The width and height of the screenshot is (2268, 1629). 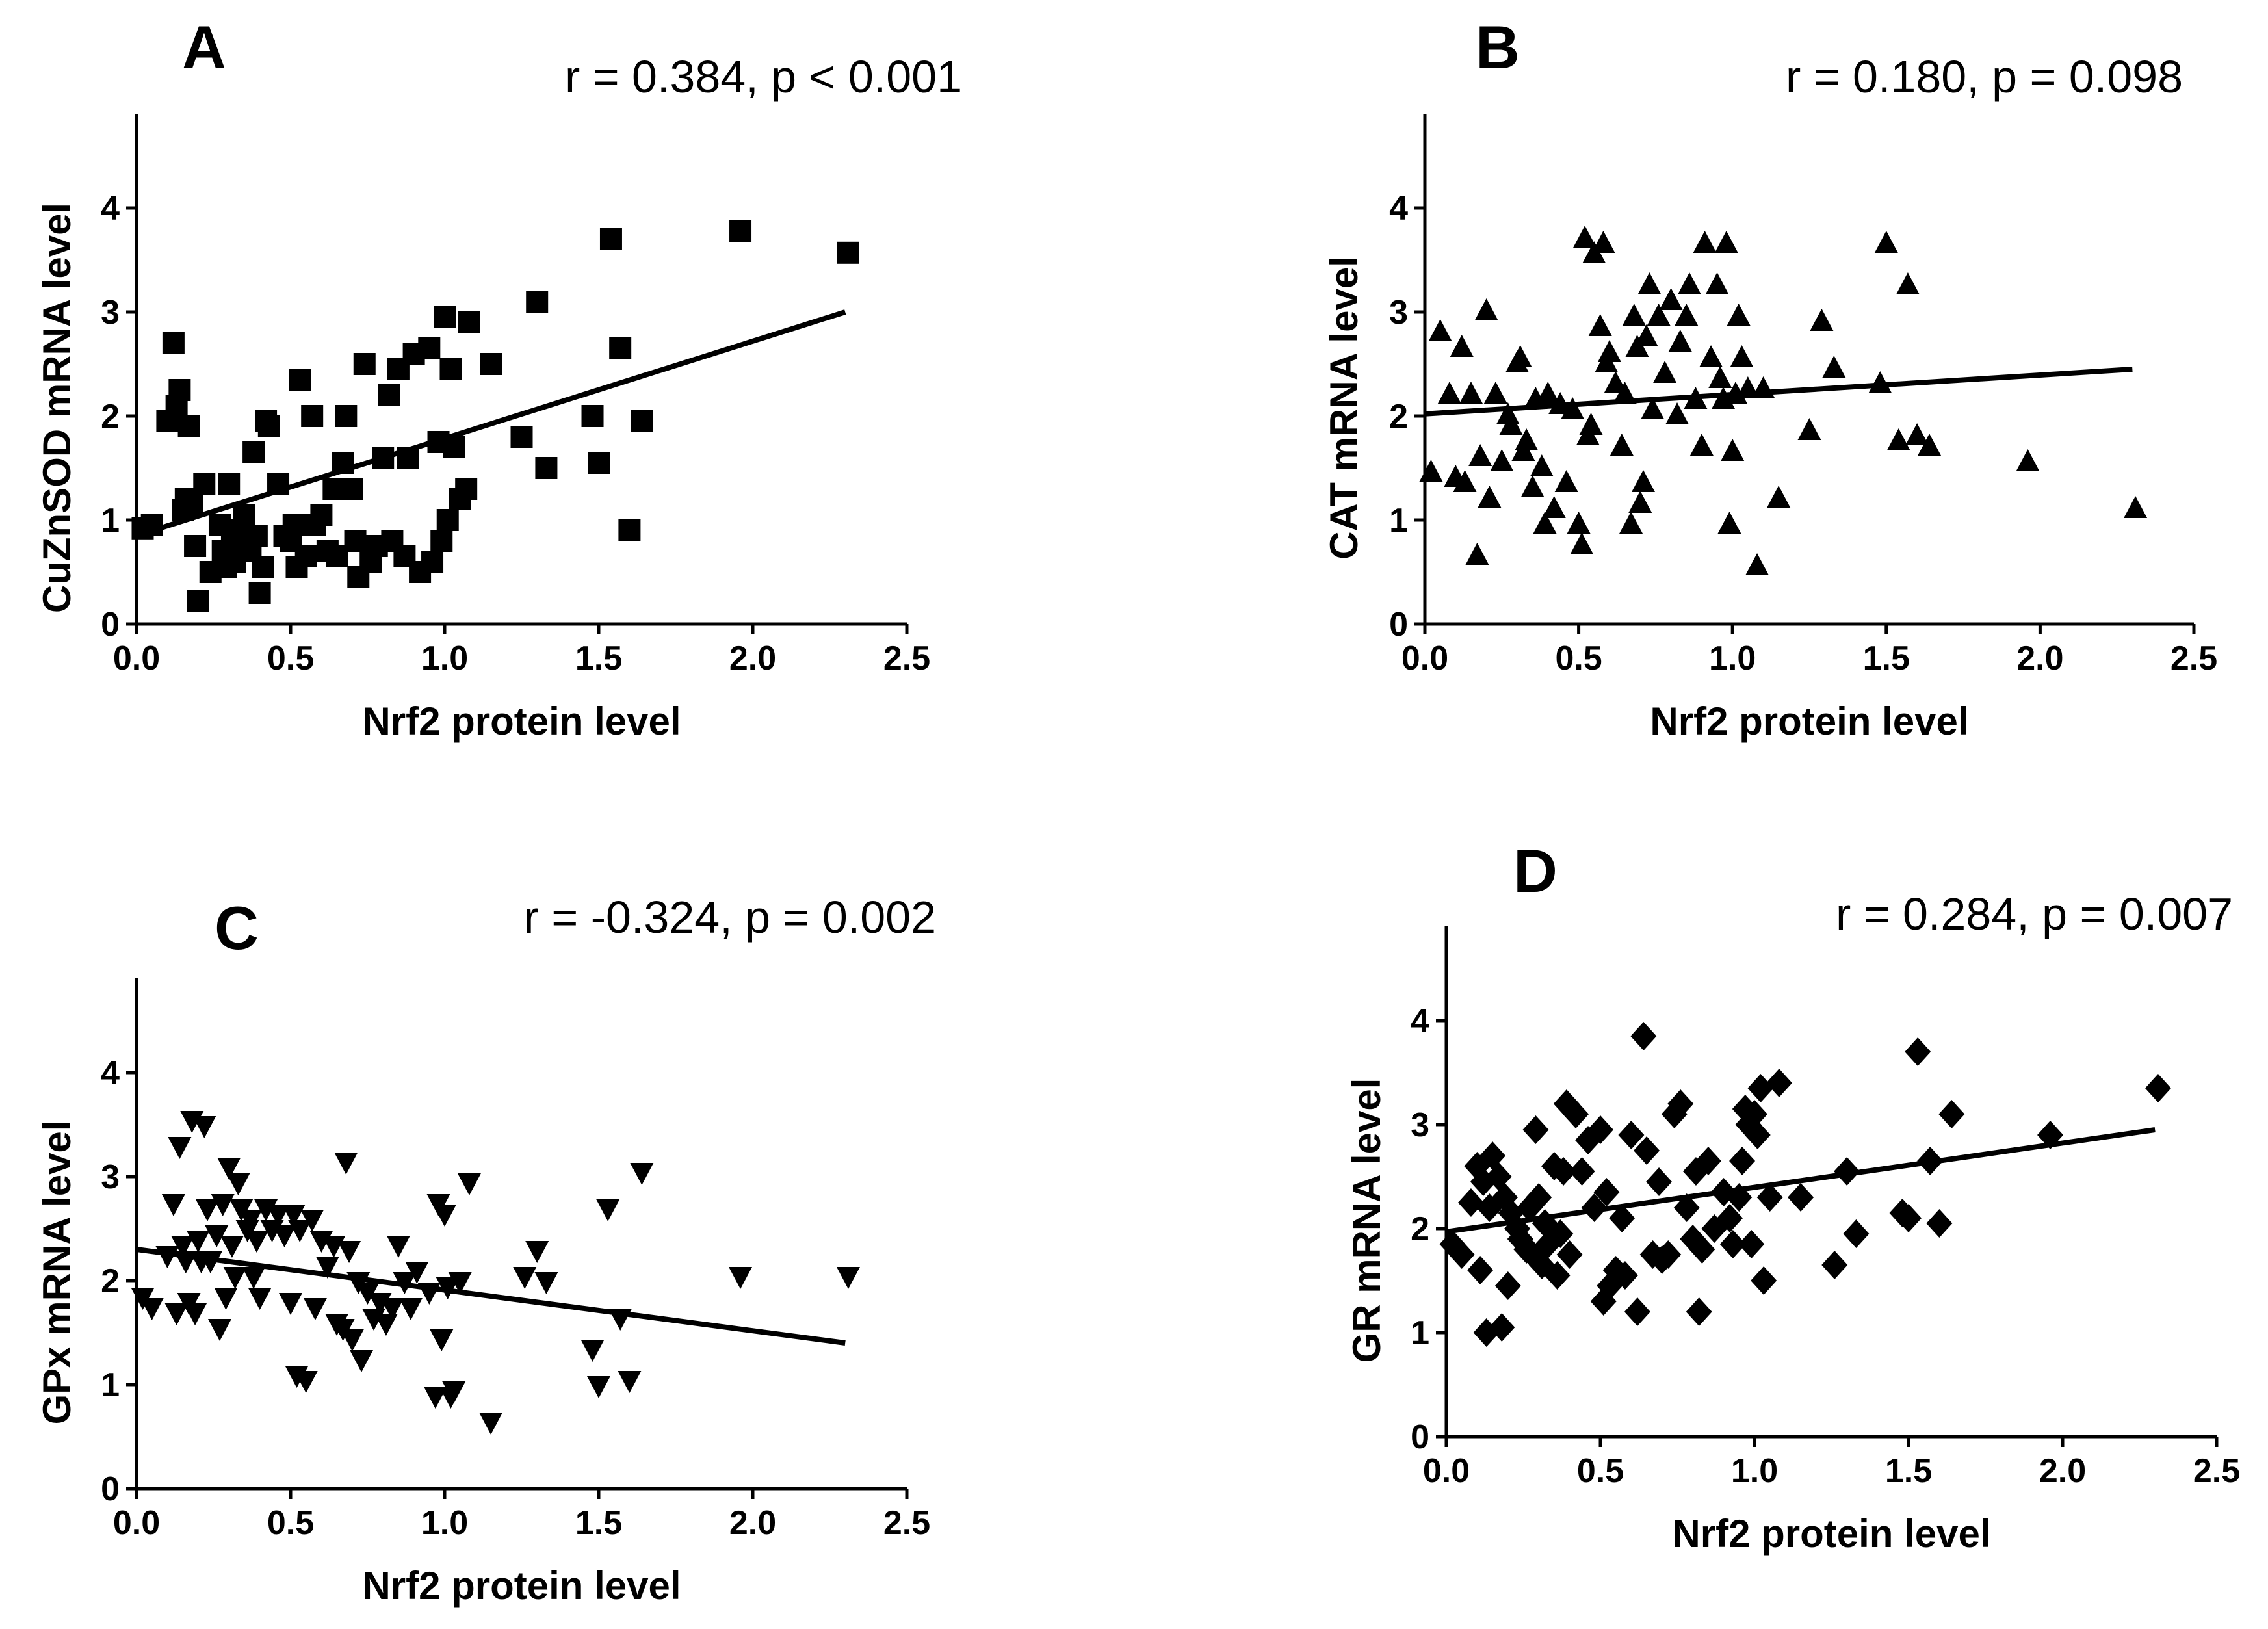 What do you see at coordinates (598, 658) in the screenshot?
I see `panel-a-x-tick-label: 1.5` at bounding box center [598, 658].